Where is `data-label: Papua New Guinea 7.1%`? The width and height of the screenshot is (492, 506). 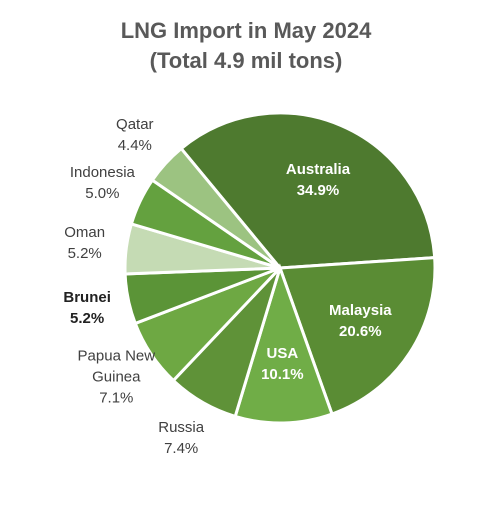 data-label: Papua New Guinea 7.1% is located at coordinates (116, 377).